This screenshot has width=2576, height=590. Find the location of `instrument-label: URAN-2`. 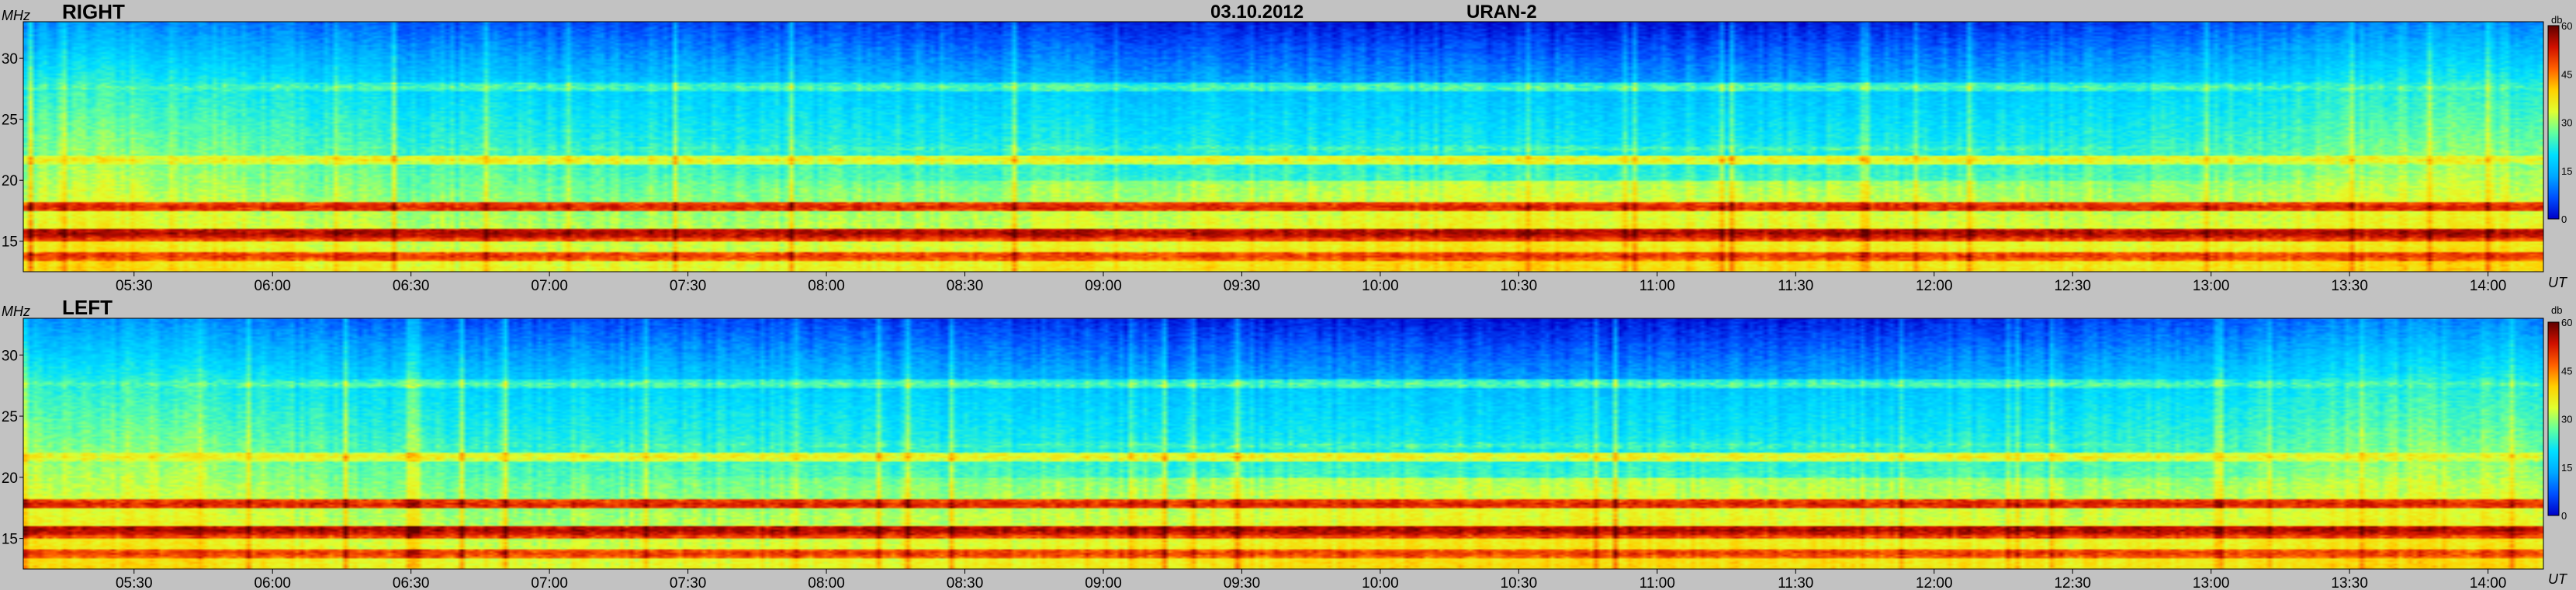

instrument-label: URAN-2 is located at coordinates (1501, 12).